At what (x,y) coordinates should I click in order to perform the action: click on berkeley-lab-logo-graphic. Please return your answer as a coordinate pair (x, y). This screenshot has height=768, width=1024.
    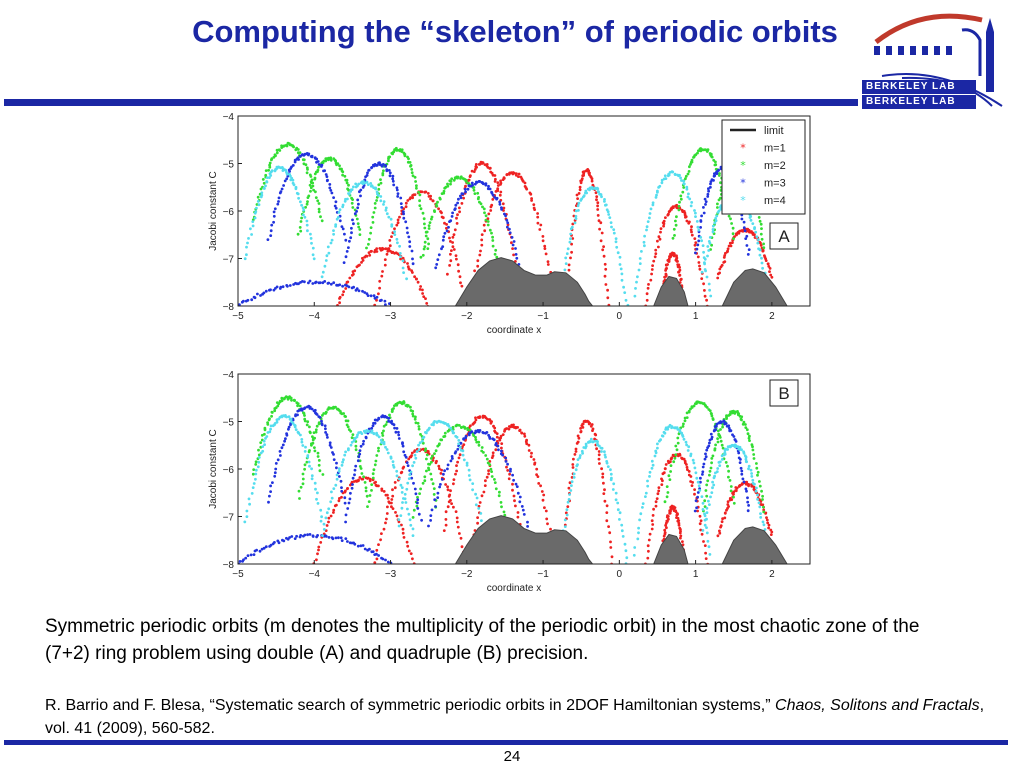
    Looking at the image, I should click on (938, 60).